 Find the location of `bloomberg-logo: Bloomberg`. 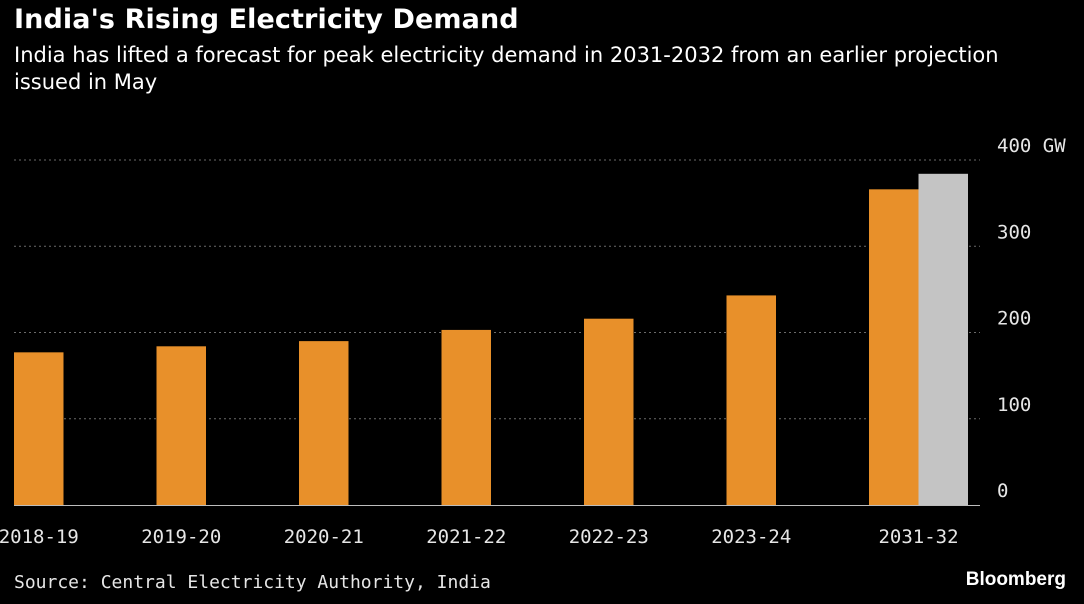

bloomberg-logo: Bloomberg is located at coordinates (1015, 579).